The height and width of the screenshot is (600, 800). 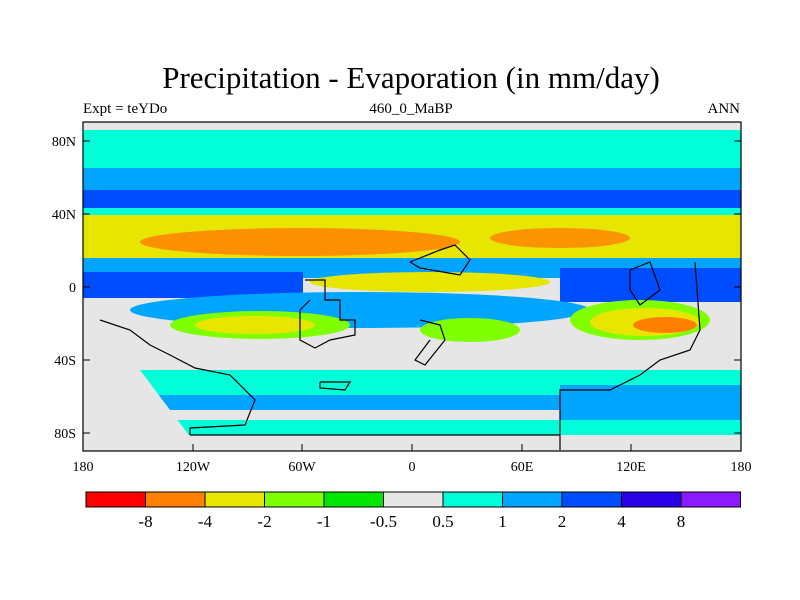 What do you see at coordinates (411, 77) in the screenshot?
I see `plot-title: Precipitation - Evaporation (in mm/day)` at bounding box center [411, 77].